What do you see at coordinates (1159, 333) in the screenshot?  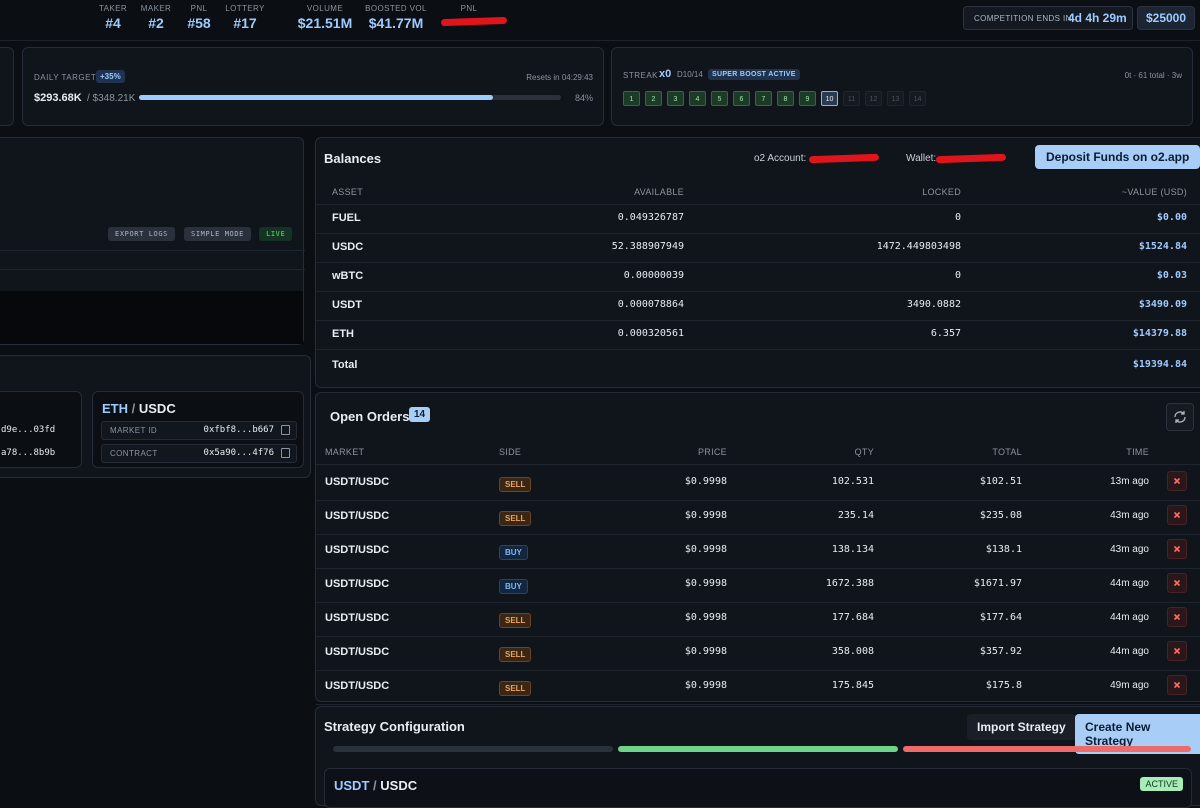 I see `cell: $14379.88` at bounding box center [1159, 333].